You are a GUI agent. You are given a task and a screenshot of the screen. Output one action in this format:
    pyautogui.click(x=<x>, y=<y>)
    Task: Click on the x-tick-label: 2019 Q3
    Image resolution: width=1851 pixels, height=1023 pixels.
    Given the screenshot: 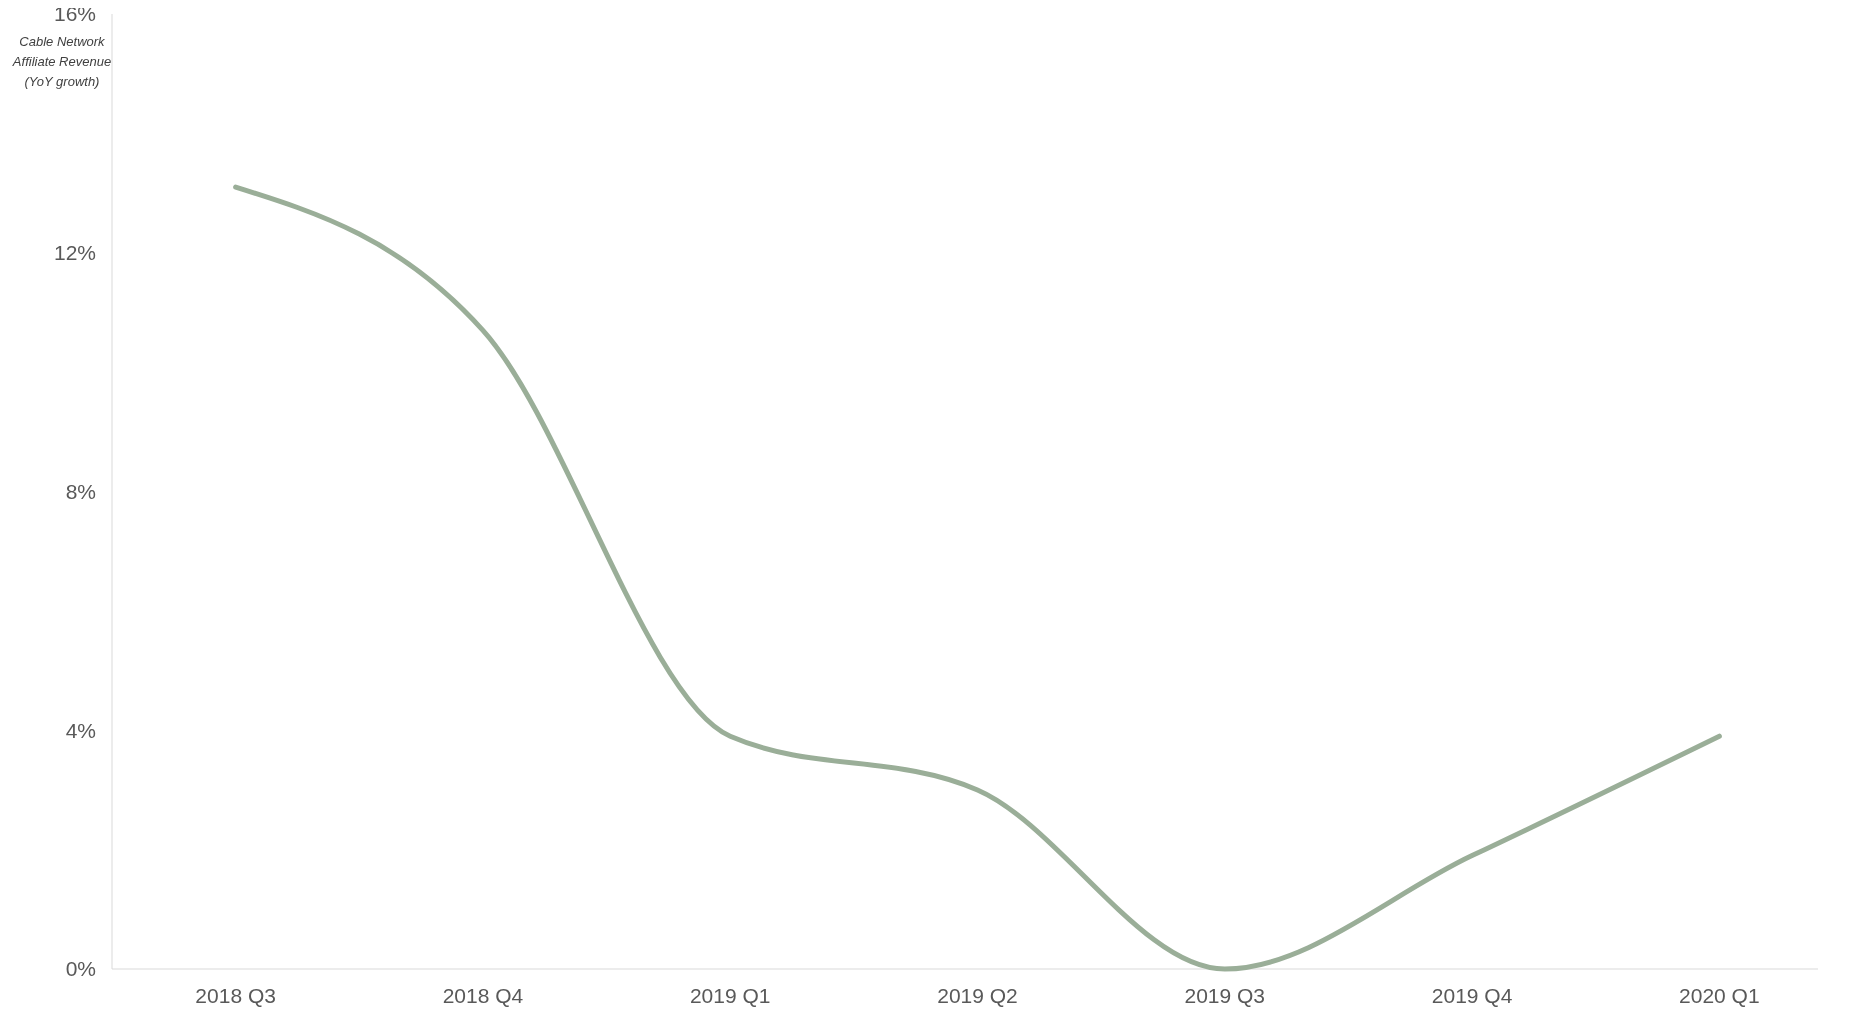 What is the action you would take?
    pyautogui.click(x=1225, y=995)
    